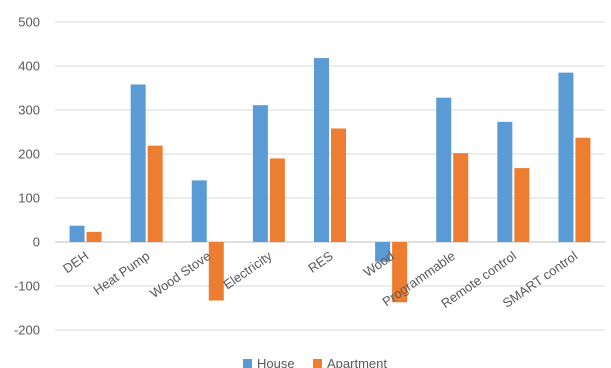 The width and height of the screenshot is (611, 368). What do you see at coordinates (27, 330) in the screenshot?
I see `y-tick-label: -200` at bounding box center [27, 330].